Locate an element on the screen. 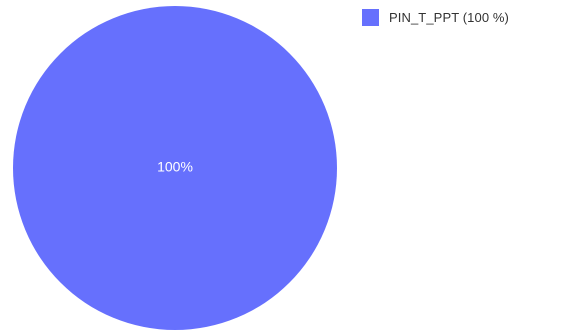  slice-label-pin-t-ppt: 100% is located at coordinates (175, 167).